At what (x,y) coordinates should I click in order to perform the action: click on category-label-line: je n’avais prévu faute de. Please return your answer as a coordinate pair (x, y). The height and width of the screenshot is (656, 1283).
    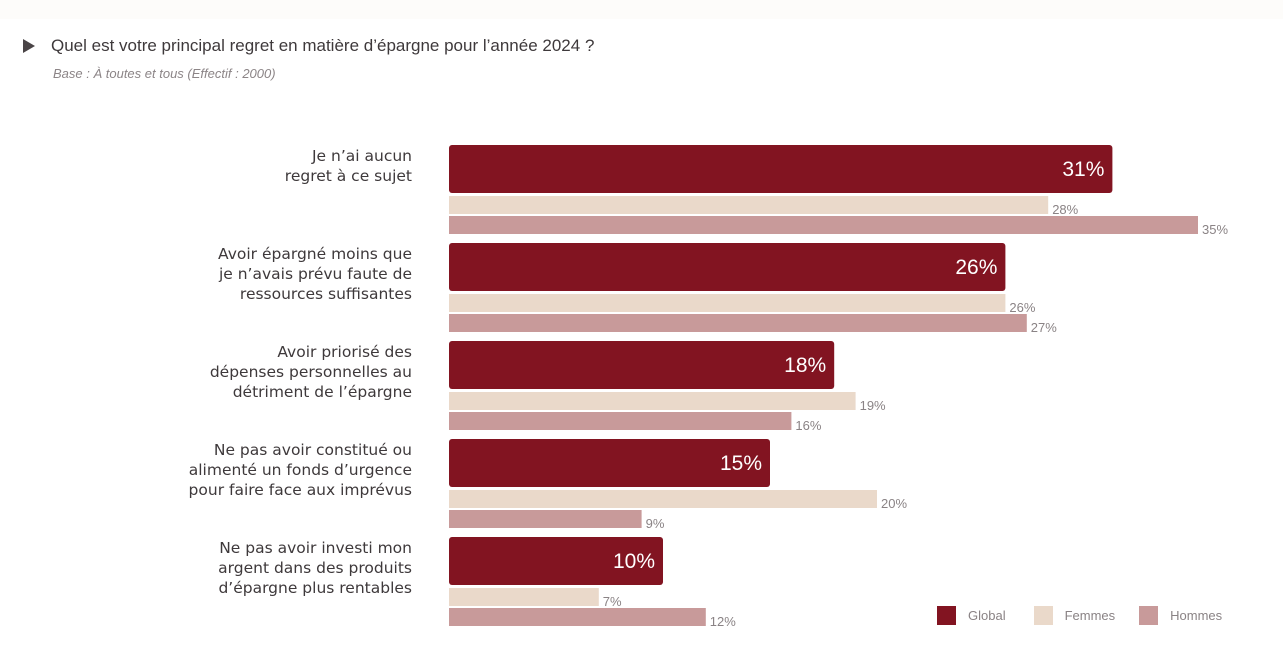
    Looking at the image, I should click on (315, 274).